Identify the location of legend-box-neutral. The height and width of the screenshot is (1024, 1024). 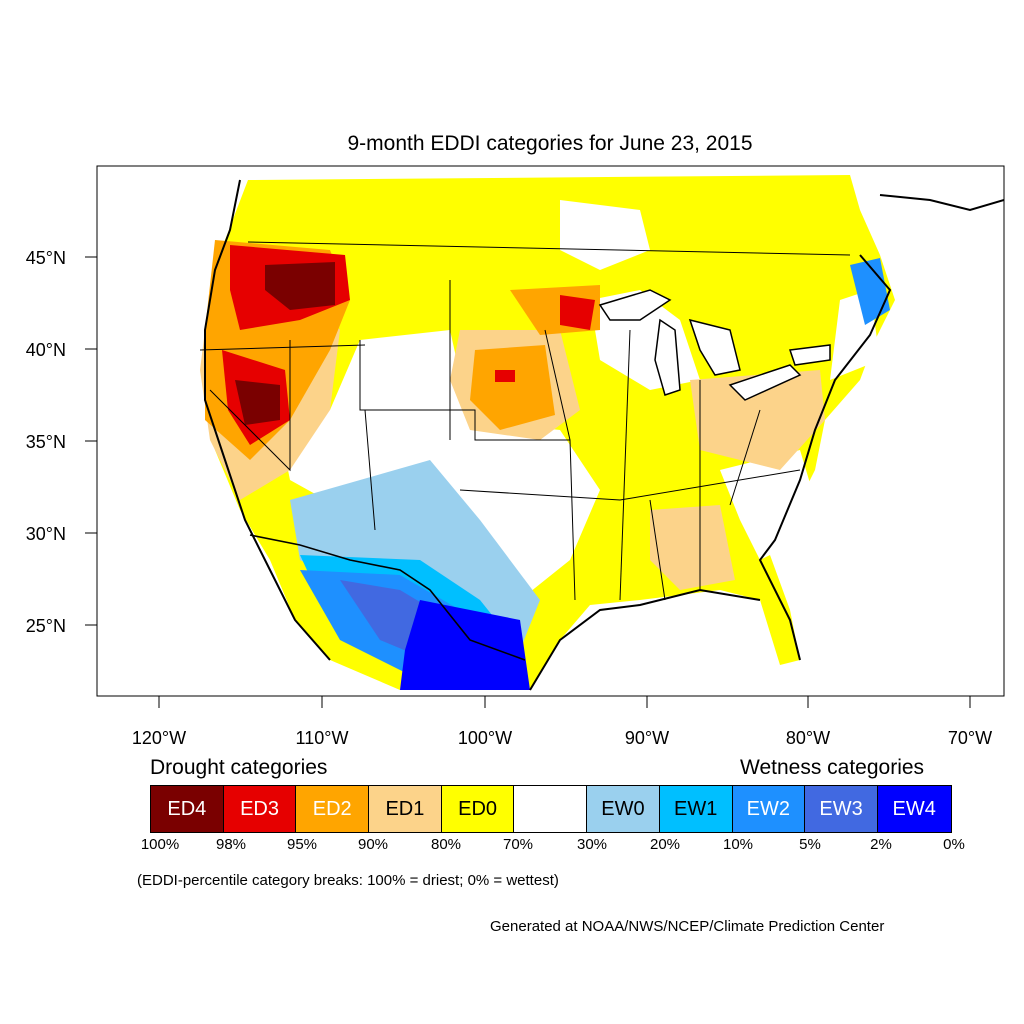
(551, 809).